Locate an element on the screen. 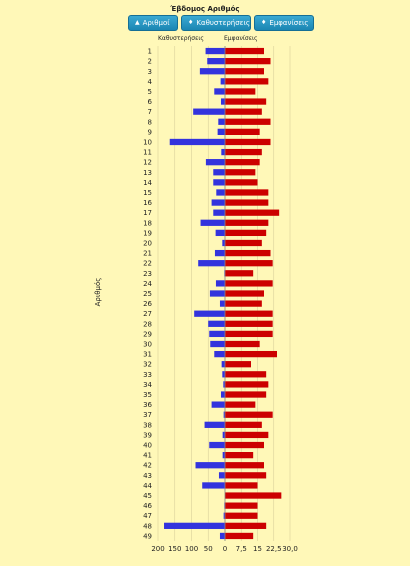  category-label: 8 is located at coordinates (150, 122).